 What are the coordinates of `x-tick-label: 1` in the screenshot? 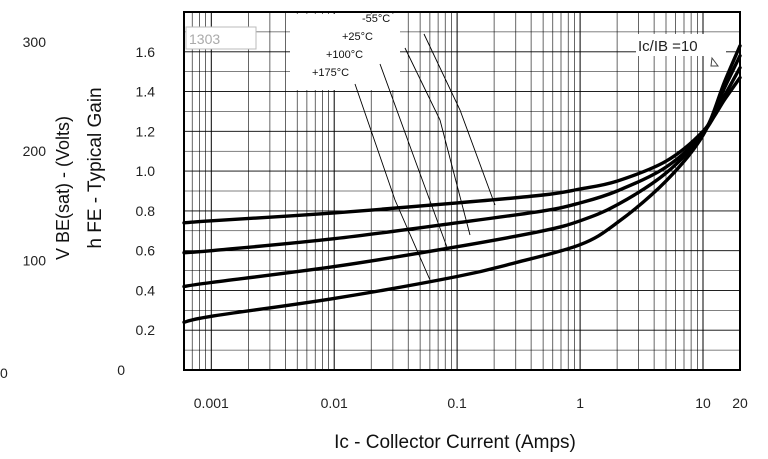 It's located at (580, 403).